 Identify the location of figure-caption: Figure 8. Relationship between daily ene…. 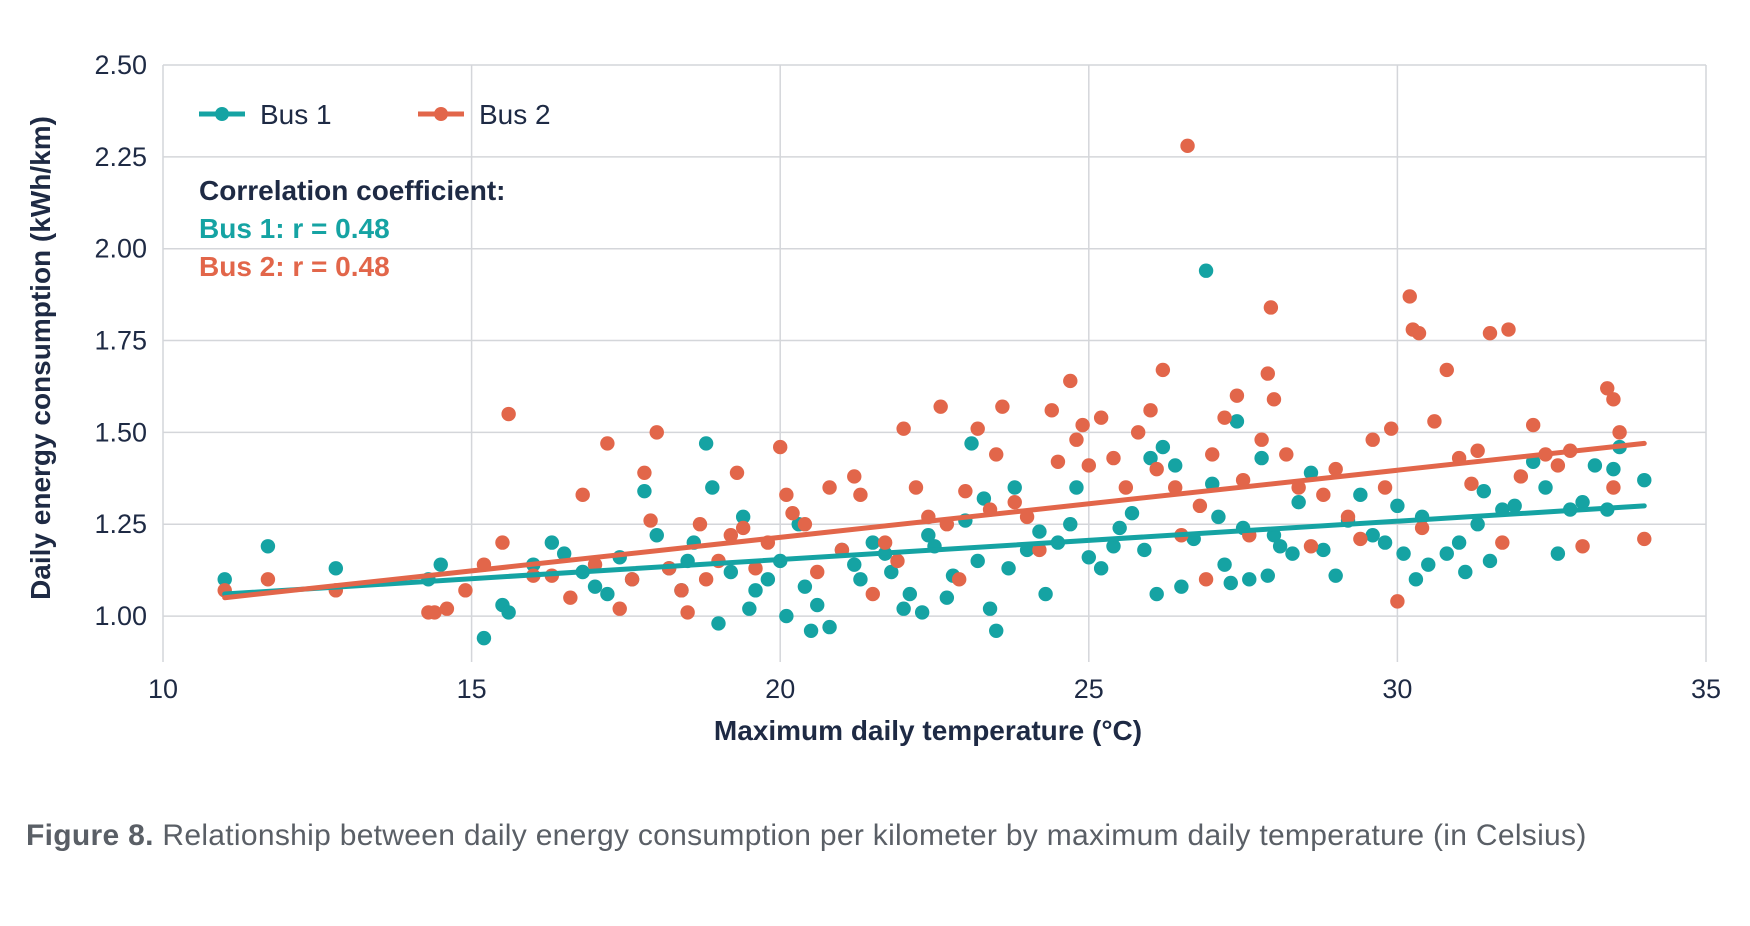
(876, 836).